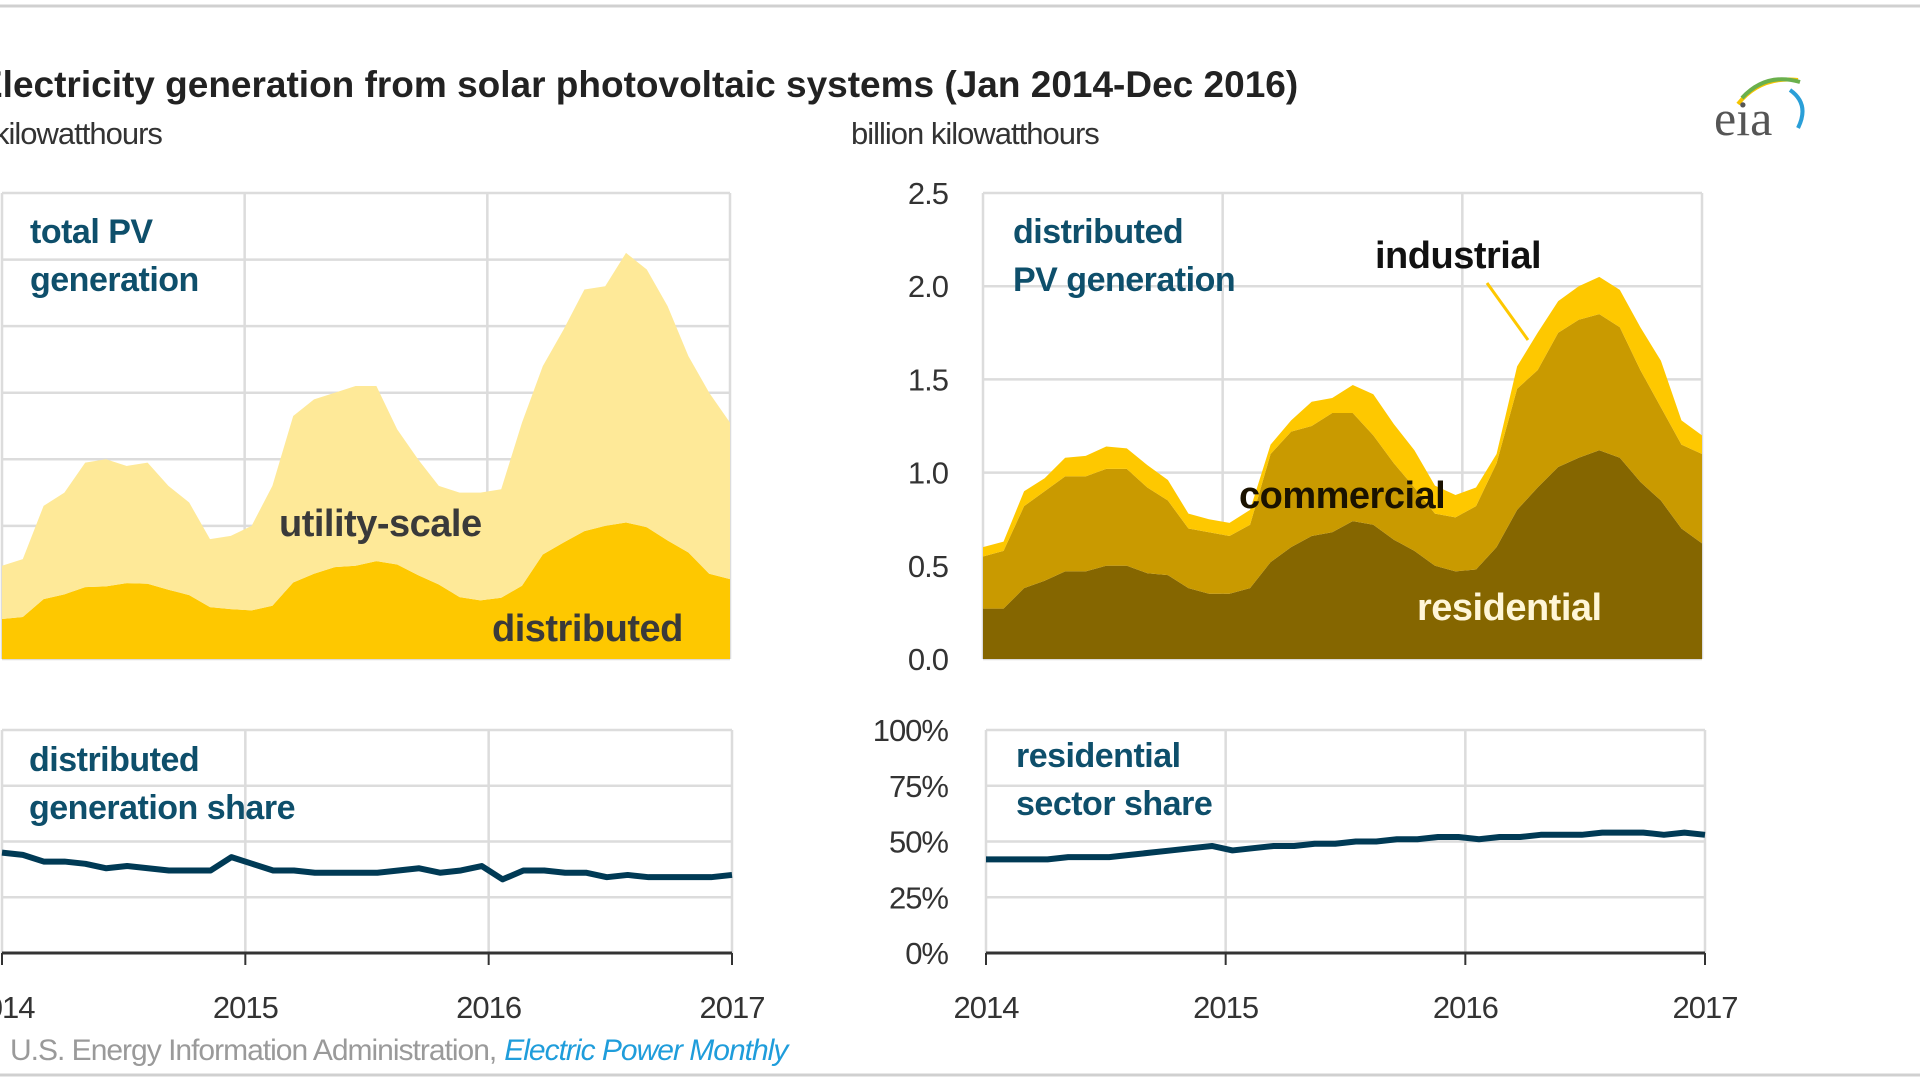 This screenshot has height=1080, width=1920. What do you see at coordinates (918, 897) in the screenshot?
I see `y-tick-label: 25%` at bounding box center [918, 897].